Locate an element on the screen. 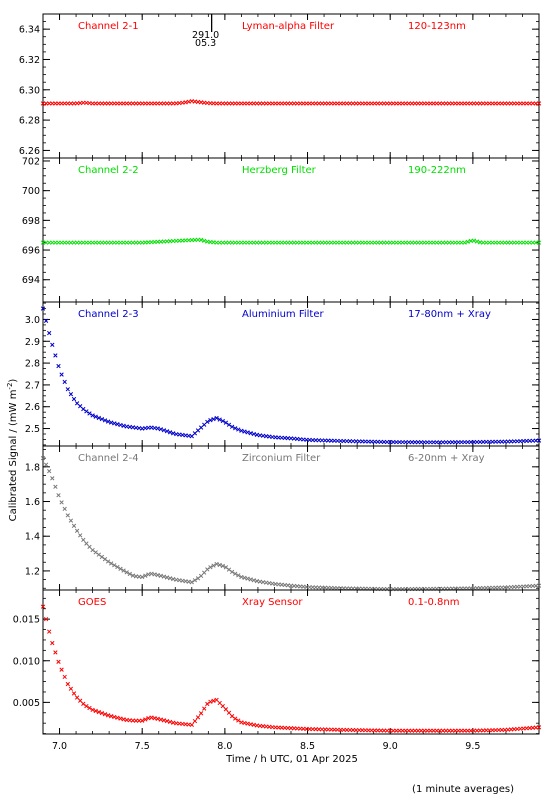 The height and width of the screenshot is (800, 550). y-tick-label: 0.005 is located at coordinates (26, 703).